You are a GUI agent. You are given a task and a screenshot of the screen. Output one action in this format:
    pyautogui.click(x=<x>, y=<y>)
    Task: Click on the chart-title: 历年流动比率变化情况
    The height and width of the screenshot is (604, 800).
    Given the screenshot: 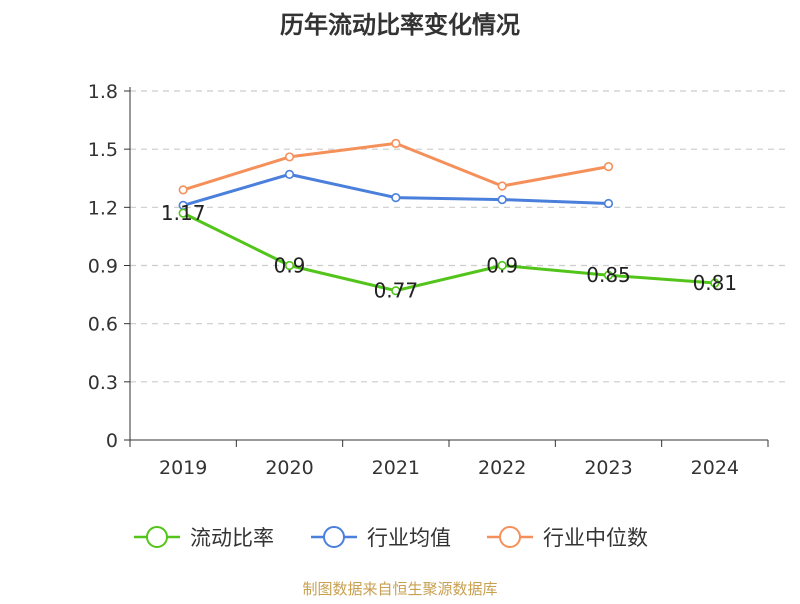 What is the action you would take?
    pyautogui.click(x=400, y=25)
    